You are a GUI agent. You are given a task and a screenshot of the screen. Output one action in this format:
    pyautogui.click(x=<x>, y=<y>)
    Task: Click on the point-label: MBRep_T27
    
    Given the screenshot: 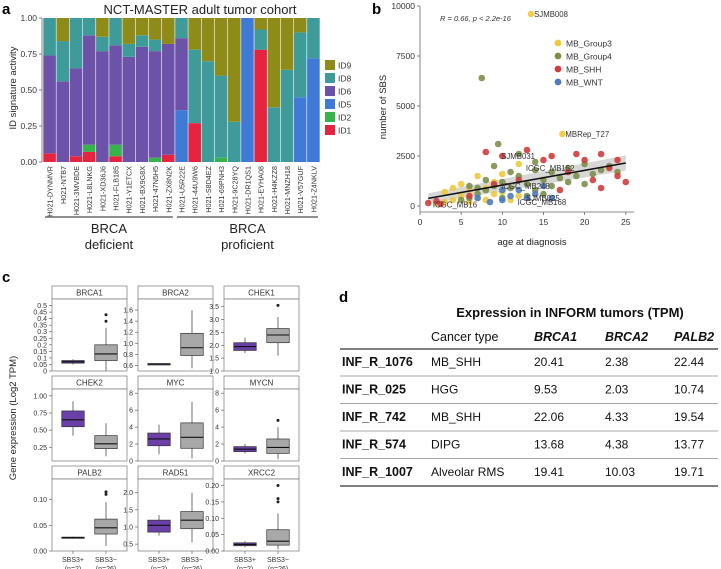 What is the action you would take?
    pyautogui.click(x=587, y=134)
    